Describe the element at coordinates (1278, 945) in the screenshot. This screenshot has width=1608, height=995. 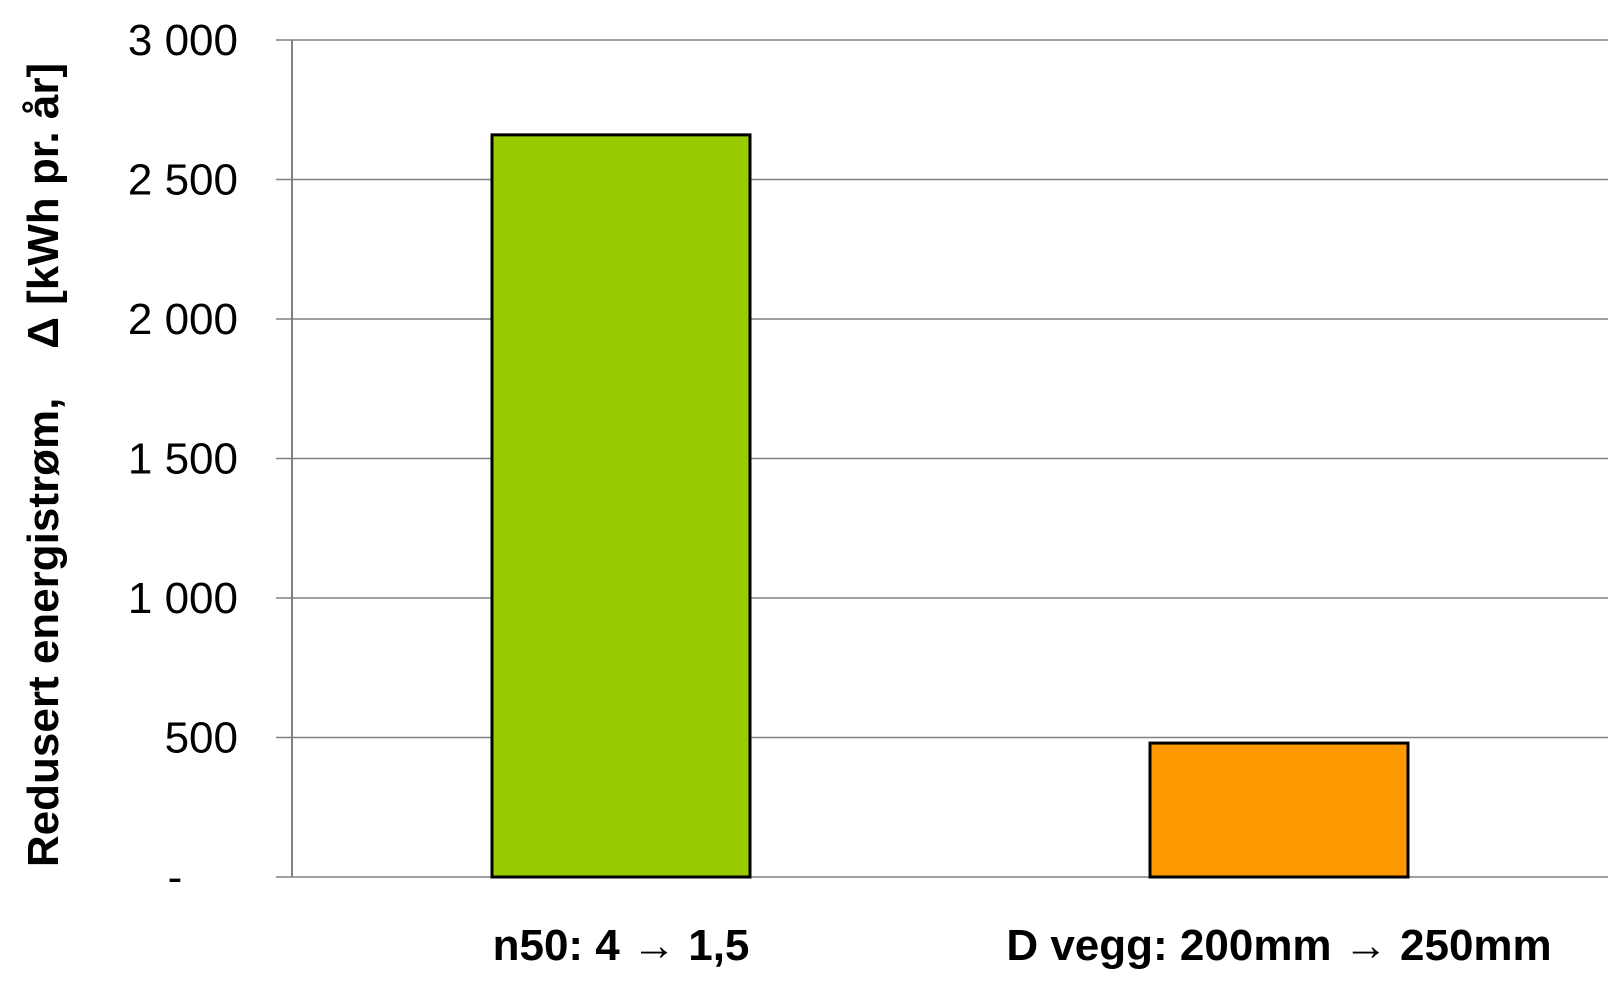
I see `x-category-label: D vegg: 200mm → 250mm` at that location.